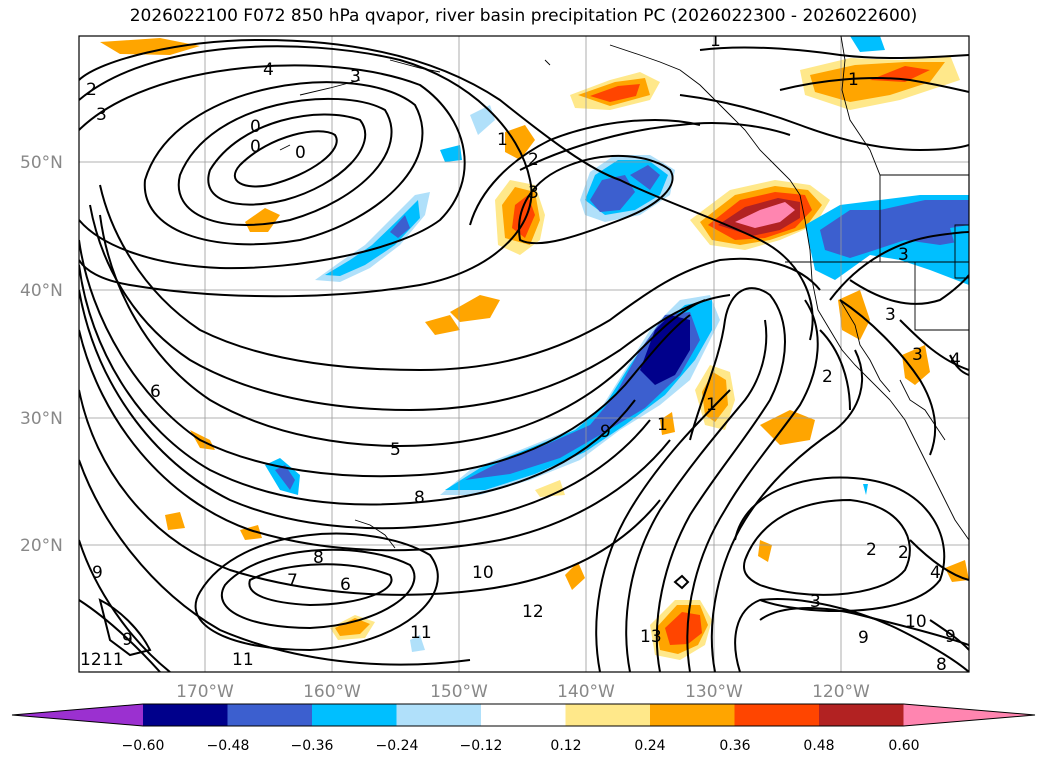 The image size is (1047, 765). Describe the element at coordinates (143, 746) in the screenshot. I see `colorbar-tick-label: −0.60` at that location.